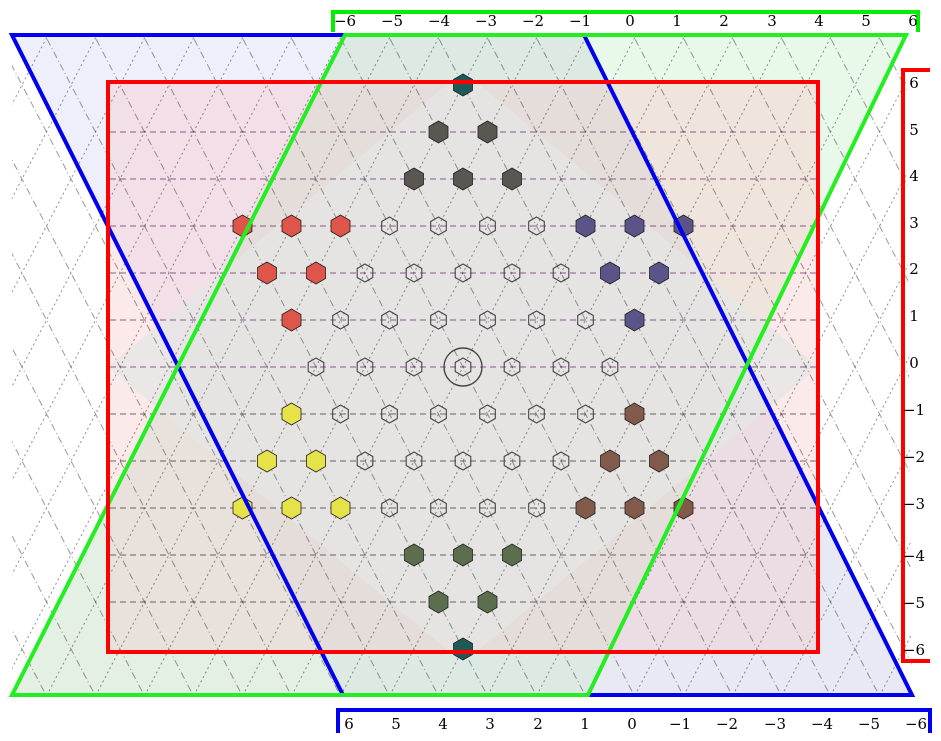 This screenshot has height=741, width=941. Describe the element at coordinates (866, 21) in the screenshot. I see `green-axis-tick: 5` at that location.